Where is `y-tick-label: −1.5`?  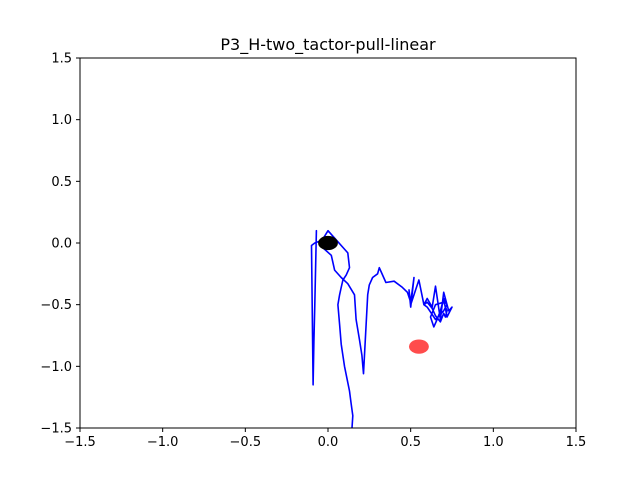
y-tick-label: −1.5 is located at coordinates (56, 429).